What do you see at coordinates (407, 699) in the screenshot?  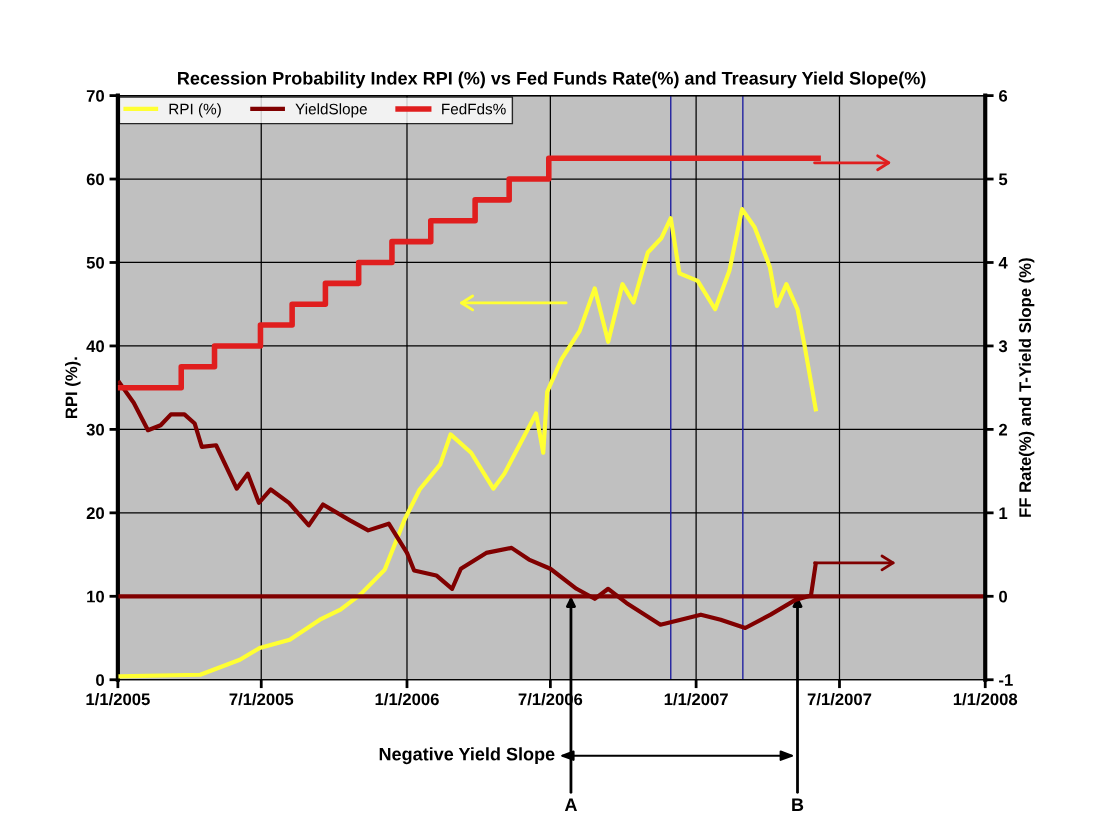 I see `x-tick-label: 1/1/2006` at bounding box center [407, 699].